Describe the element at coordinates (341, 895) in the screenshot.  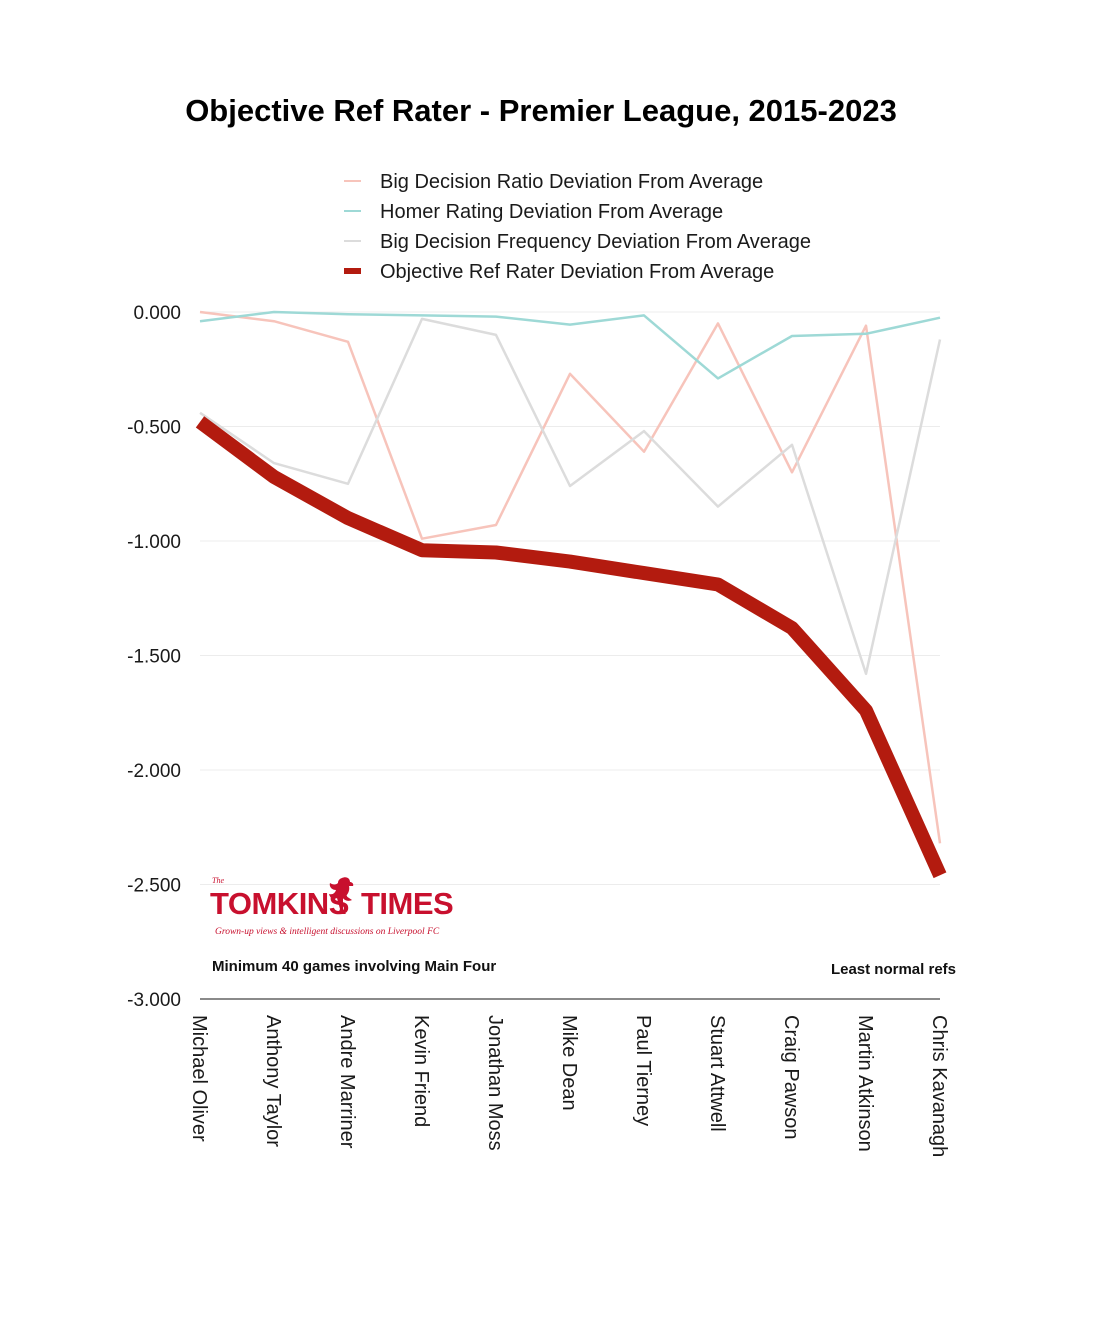
I see `liver-bird-icon` at that location.